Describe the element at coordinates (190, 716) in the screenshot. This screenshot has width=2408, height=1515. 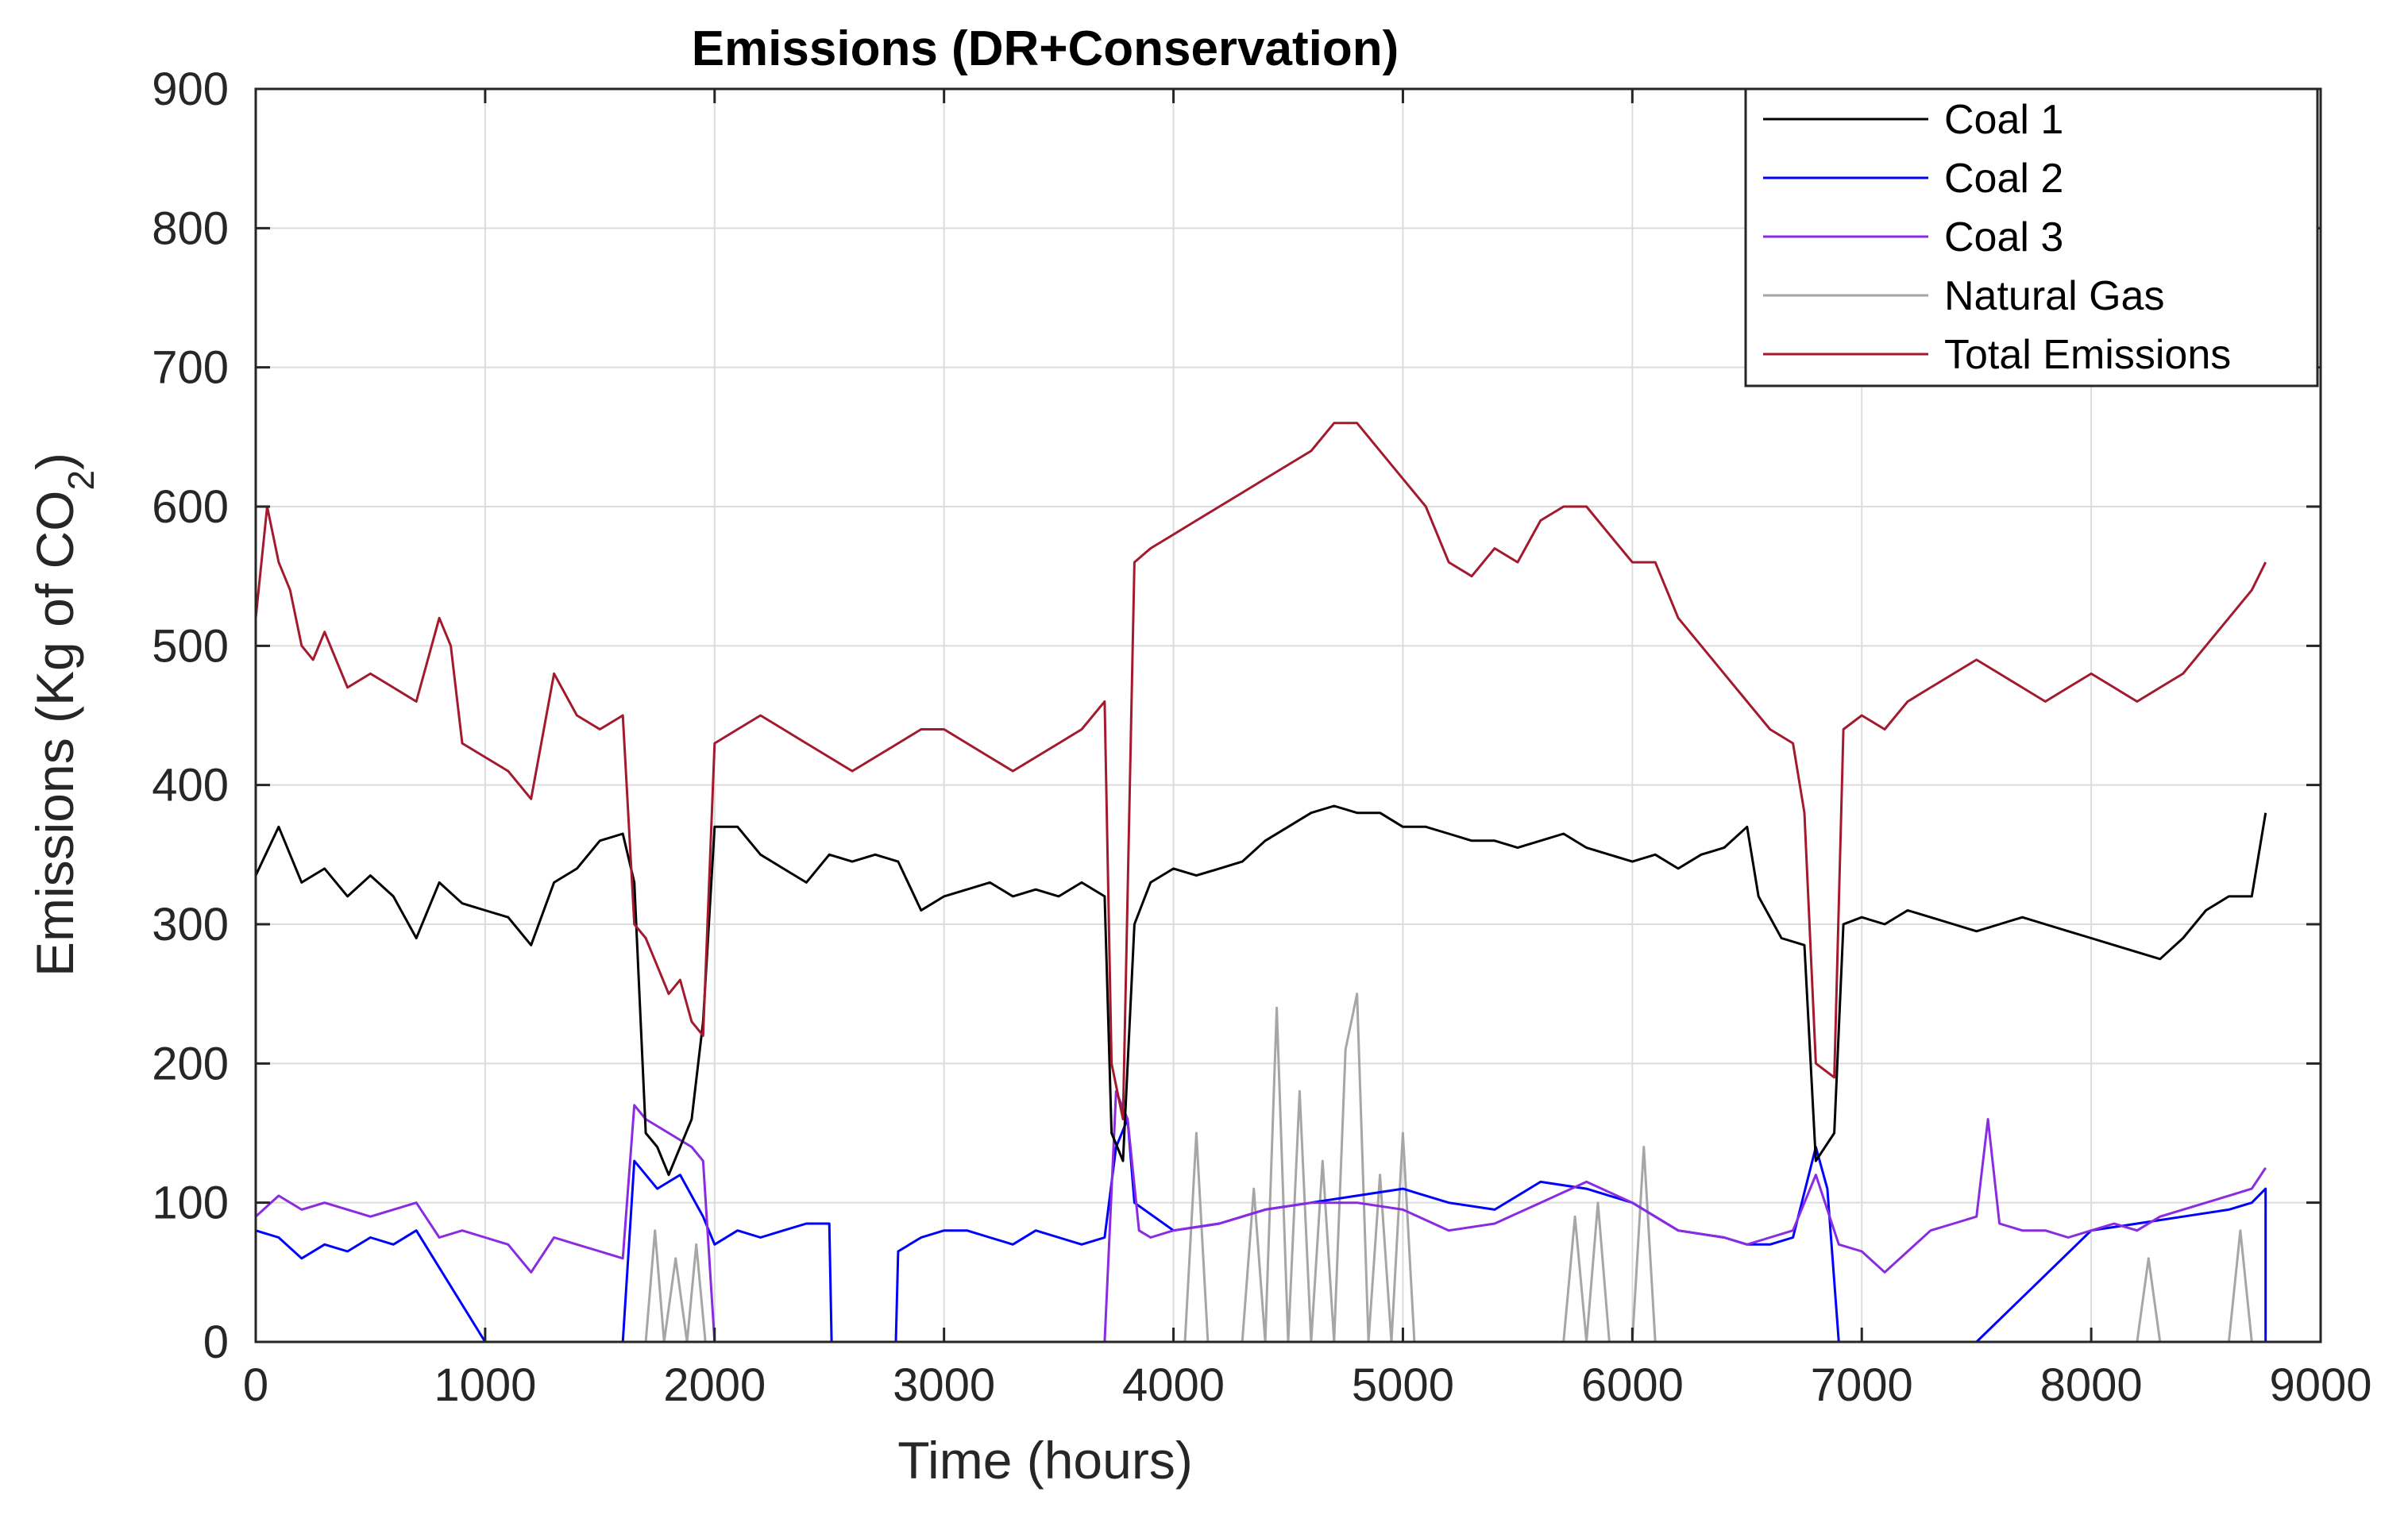
I see `y-tick-labels: 0 100 200 300 400 500 600 700 800 900` at that location.